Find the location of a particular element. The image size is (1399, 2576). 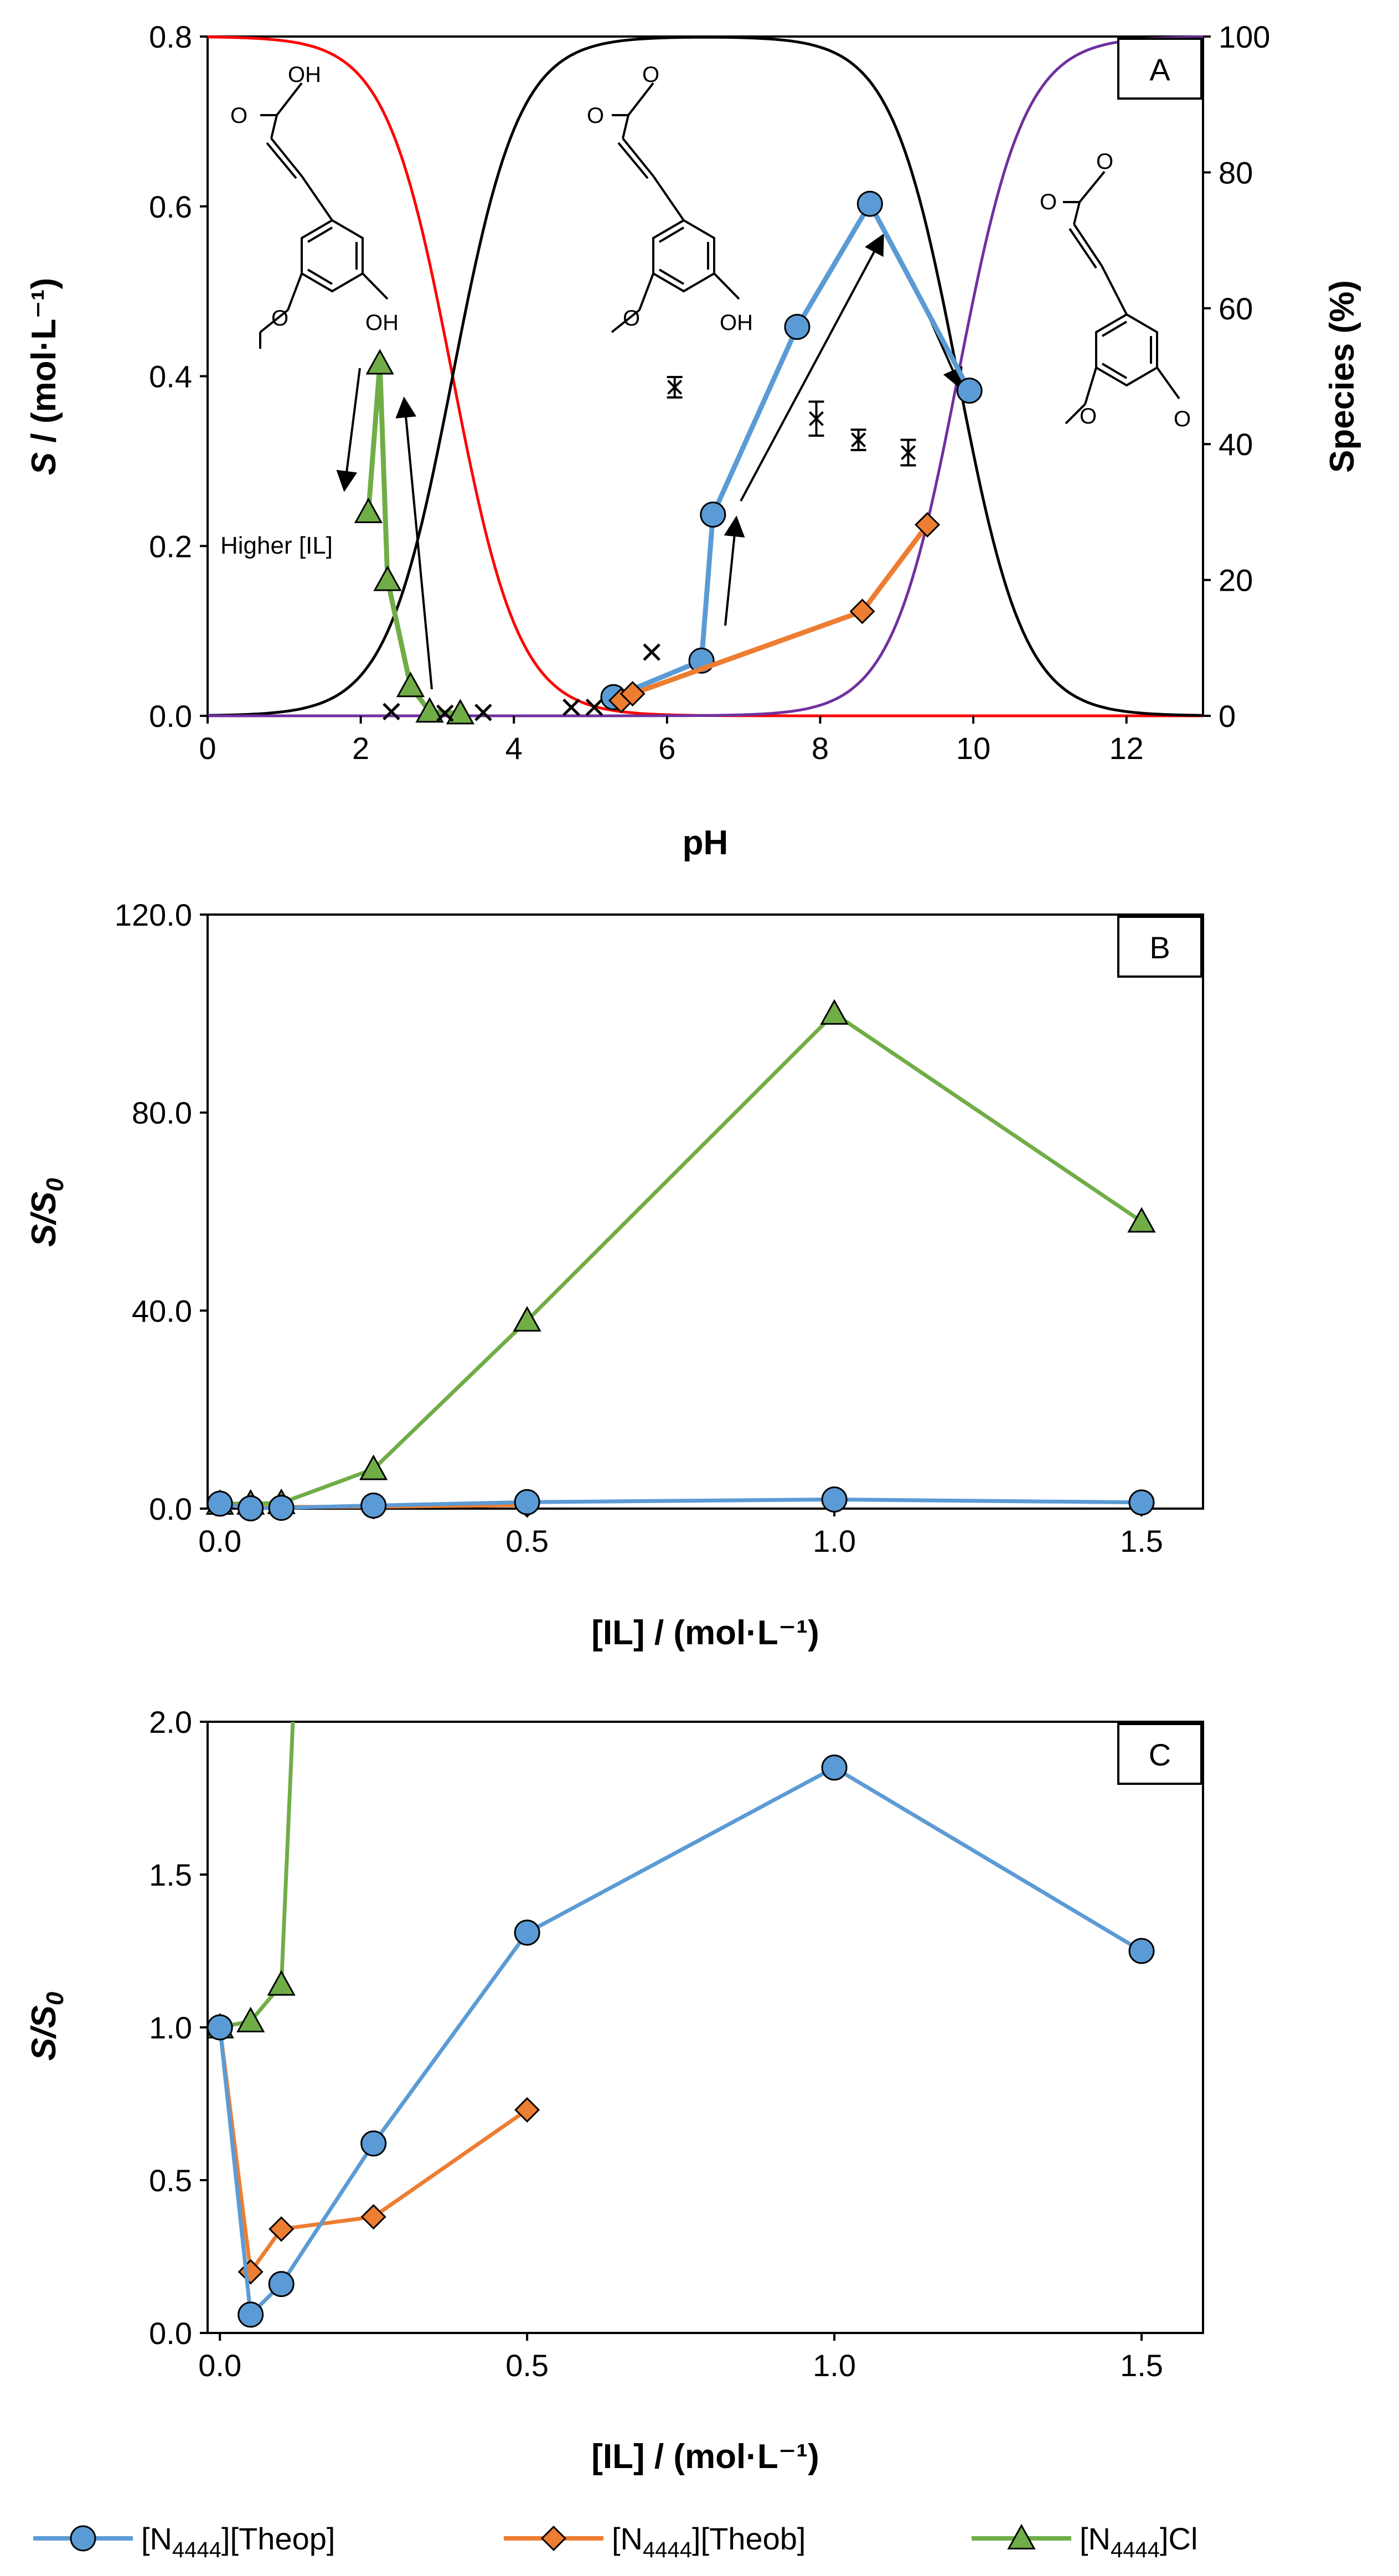

y-right-tick-label-1: 20 is located at coordinates (1236, 580).